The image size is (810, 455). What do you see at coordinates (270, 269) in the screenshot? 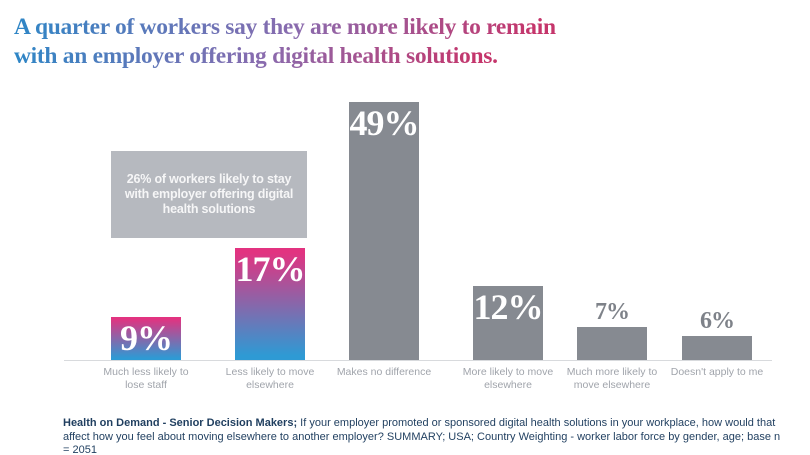
I see `bar-value-label: 17%` at bounding box center [270, 269].